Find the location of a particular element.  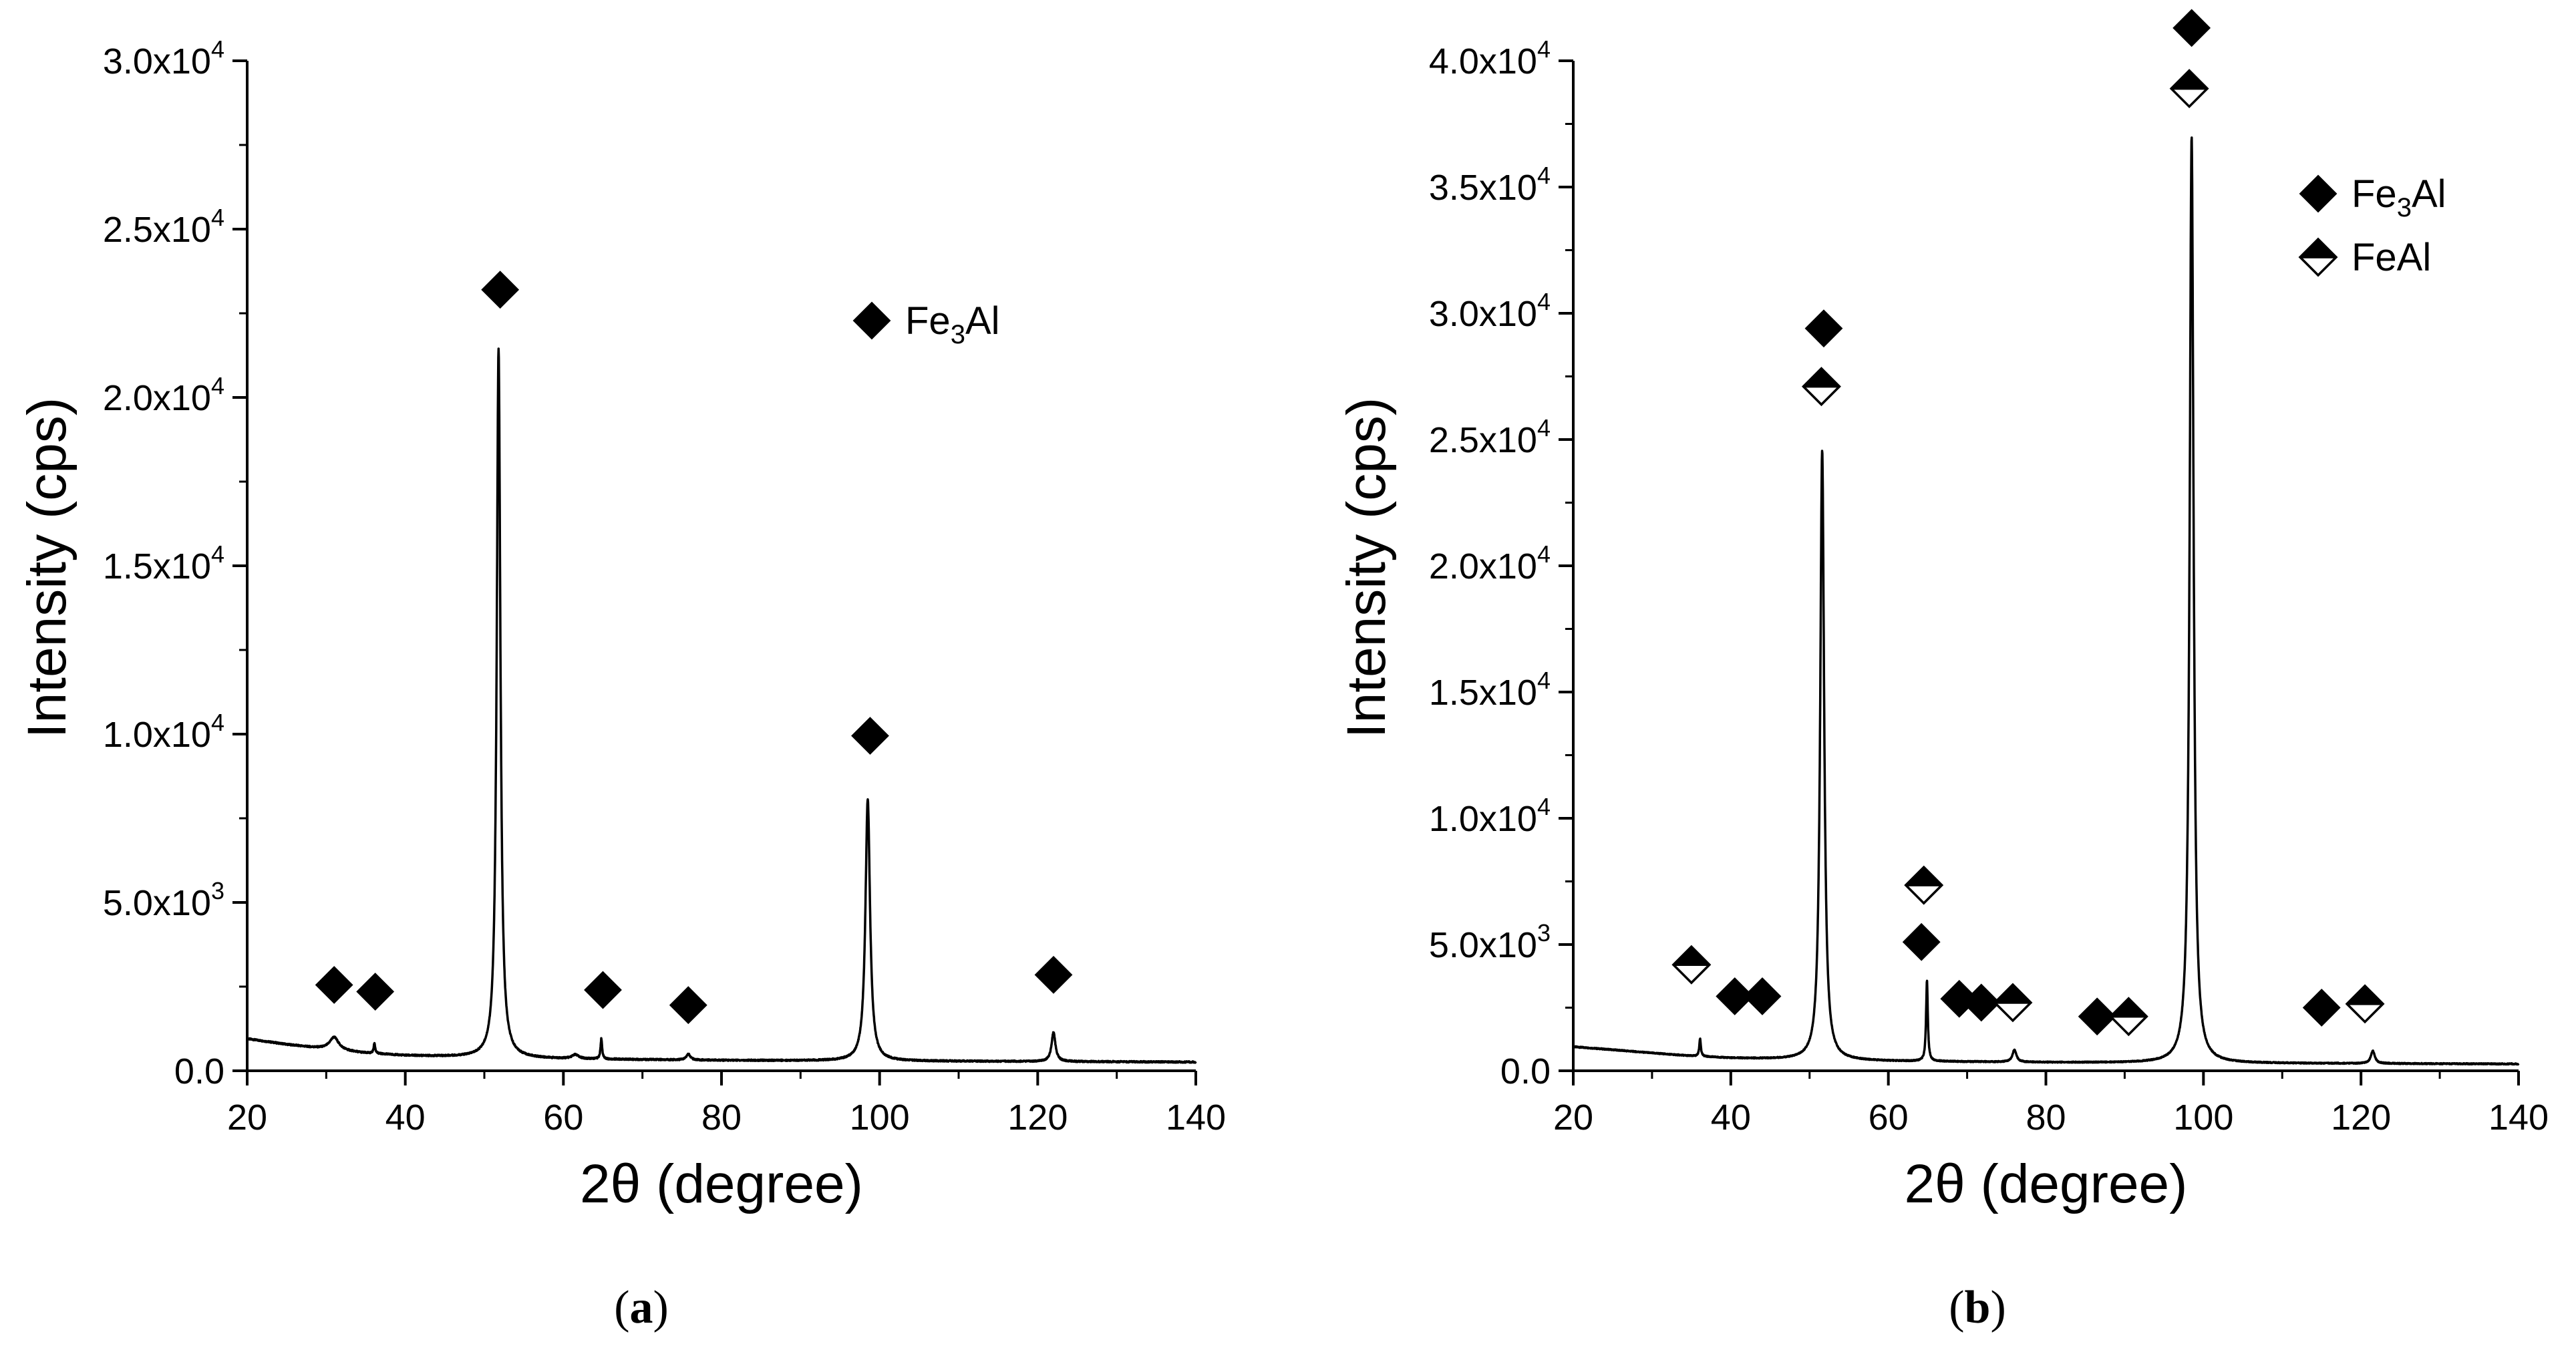

legend-label: FeAl is located at coordinates (2391, 258).